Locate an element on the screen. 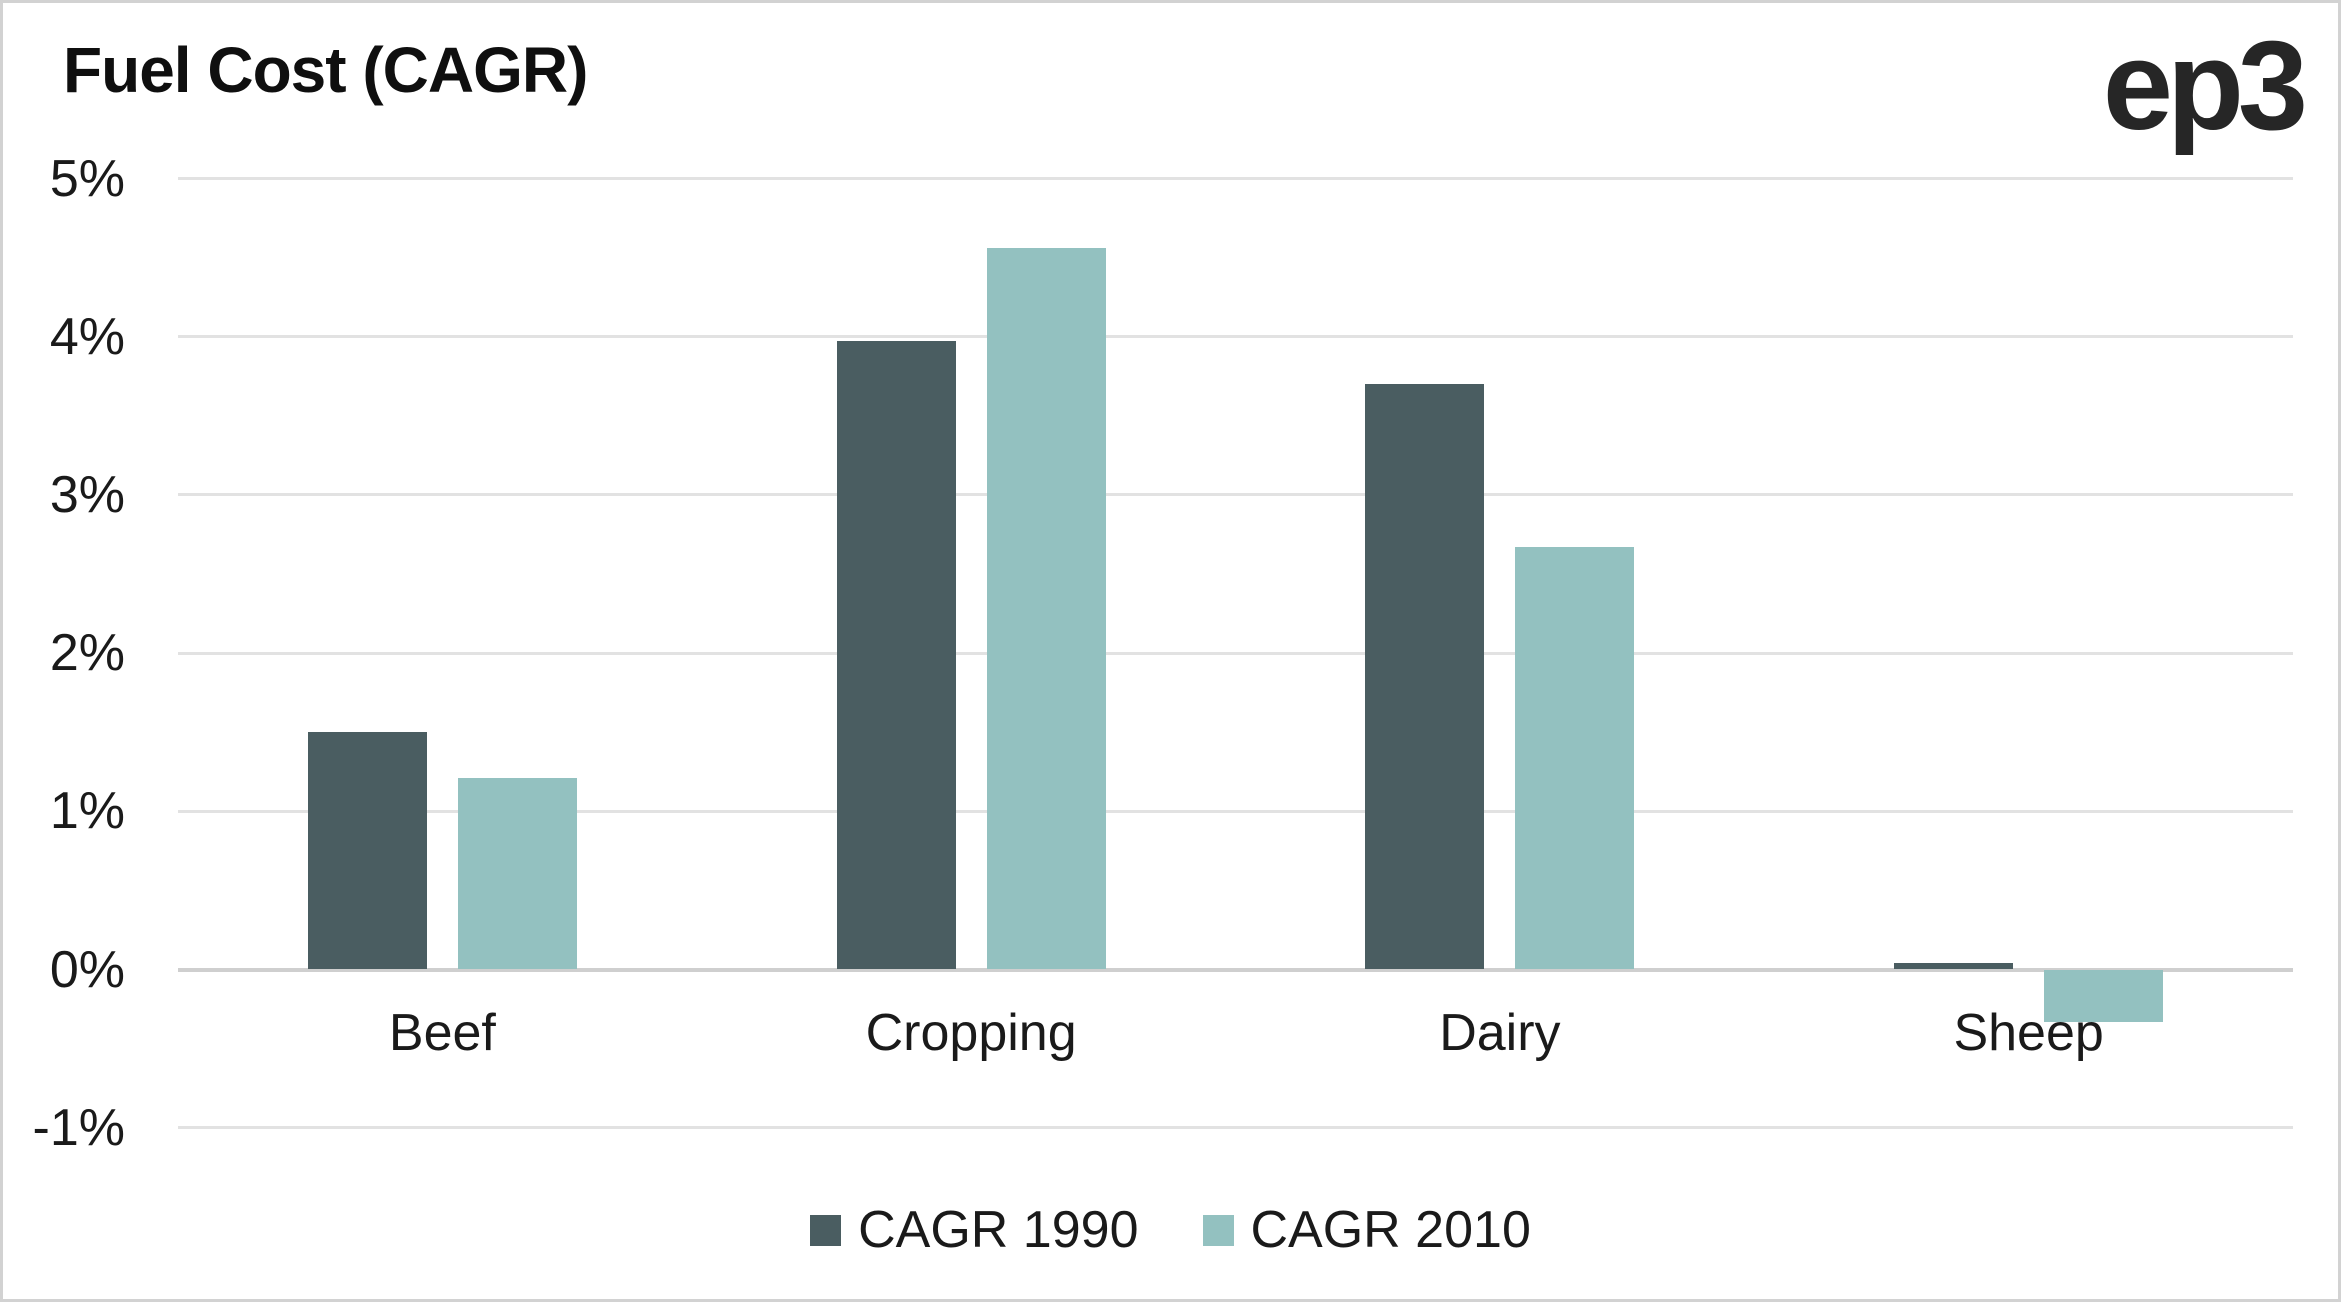 The width and height of the screenshot is (2341, 1302). y-axis-tick-label: 1% is located at coordinates (87, 811).